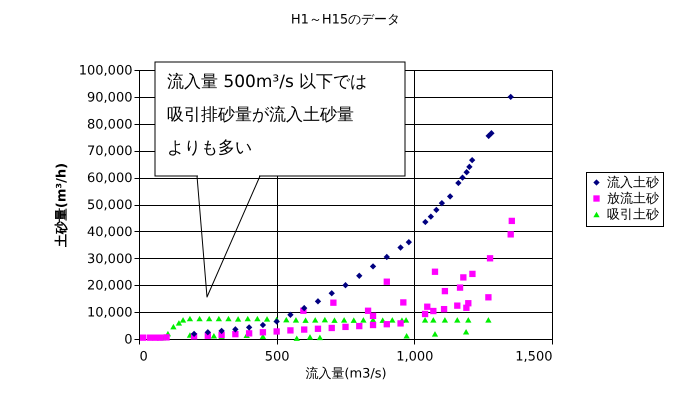 This screenshot has width=675, height=410. I want to click on legend-label: 流入土砂, so click(633, 182).